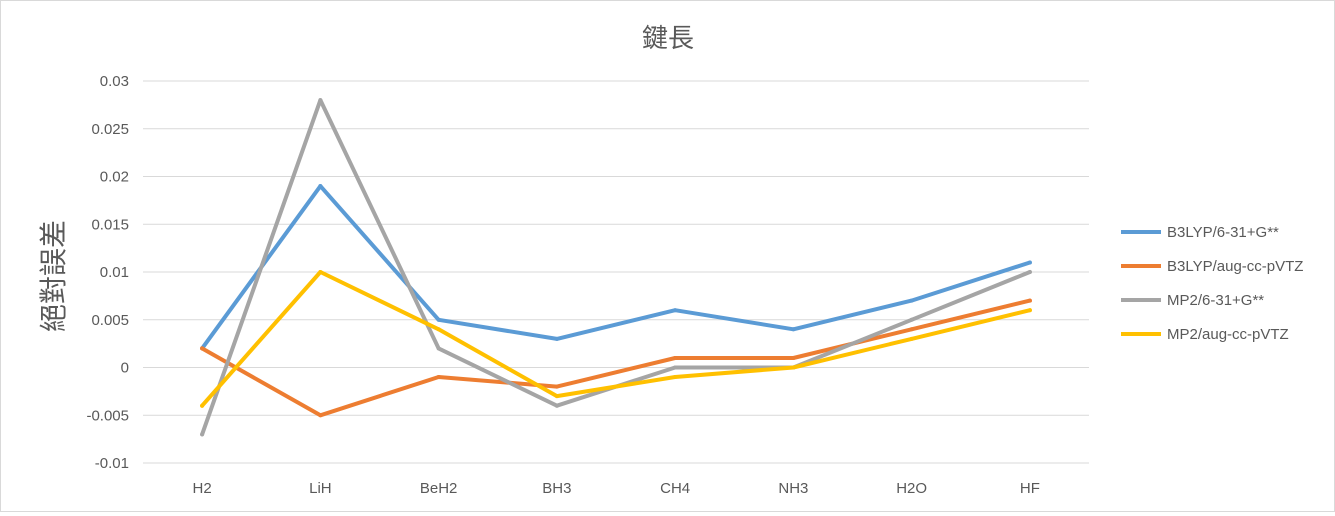 Image resolution: width=1335 pixels, height=516 pixels. Describe the element at coordinates (125, 368) in the screenshot. I see `y-tick-label: 0` at that location.